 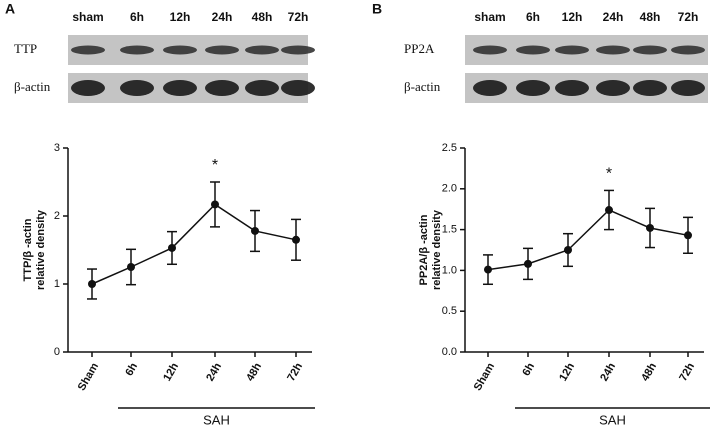 I want to click on blot-row-label: TTP, so click(x=25, y=48).